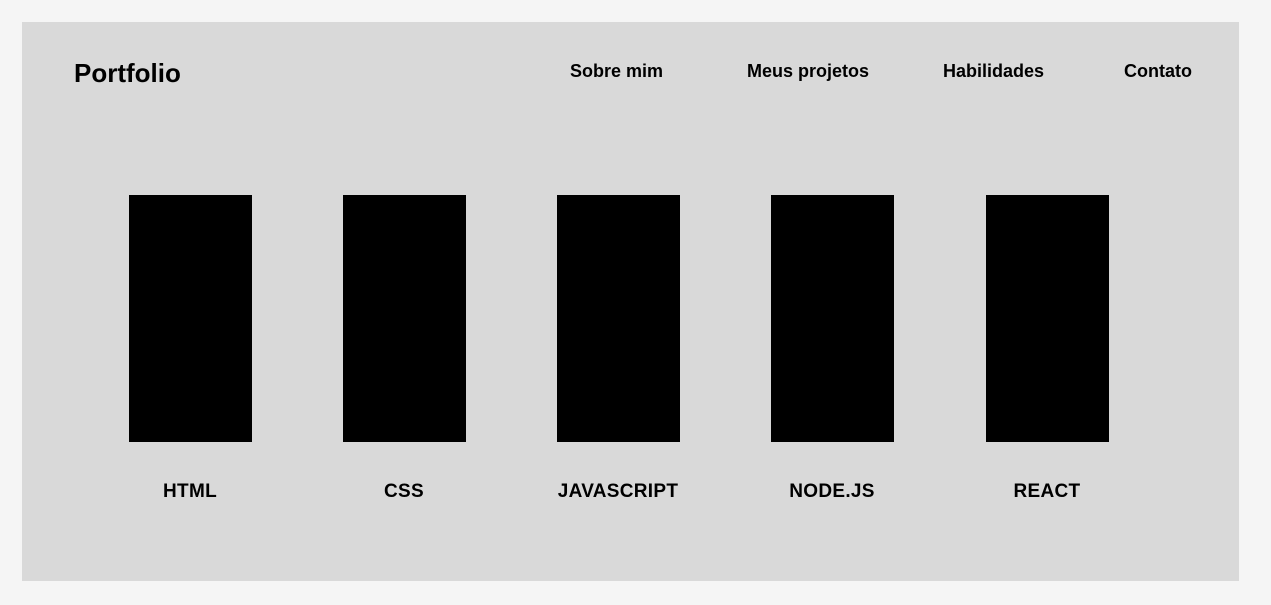 The width and height of the screenshot is (1271, 605). What do you see at coordinates (618, 491) in the screenshot?
I see `skill-label: JAVASCRIPT` at bounding box center [618, 491].